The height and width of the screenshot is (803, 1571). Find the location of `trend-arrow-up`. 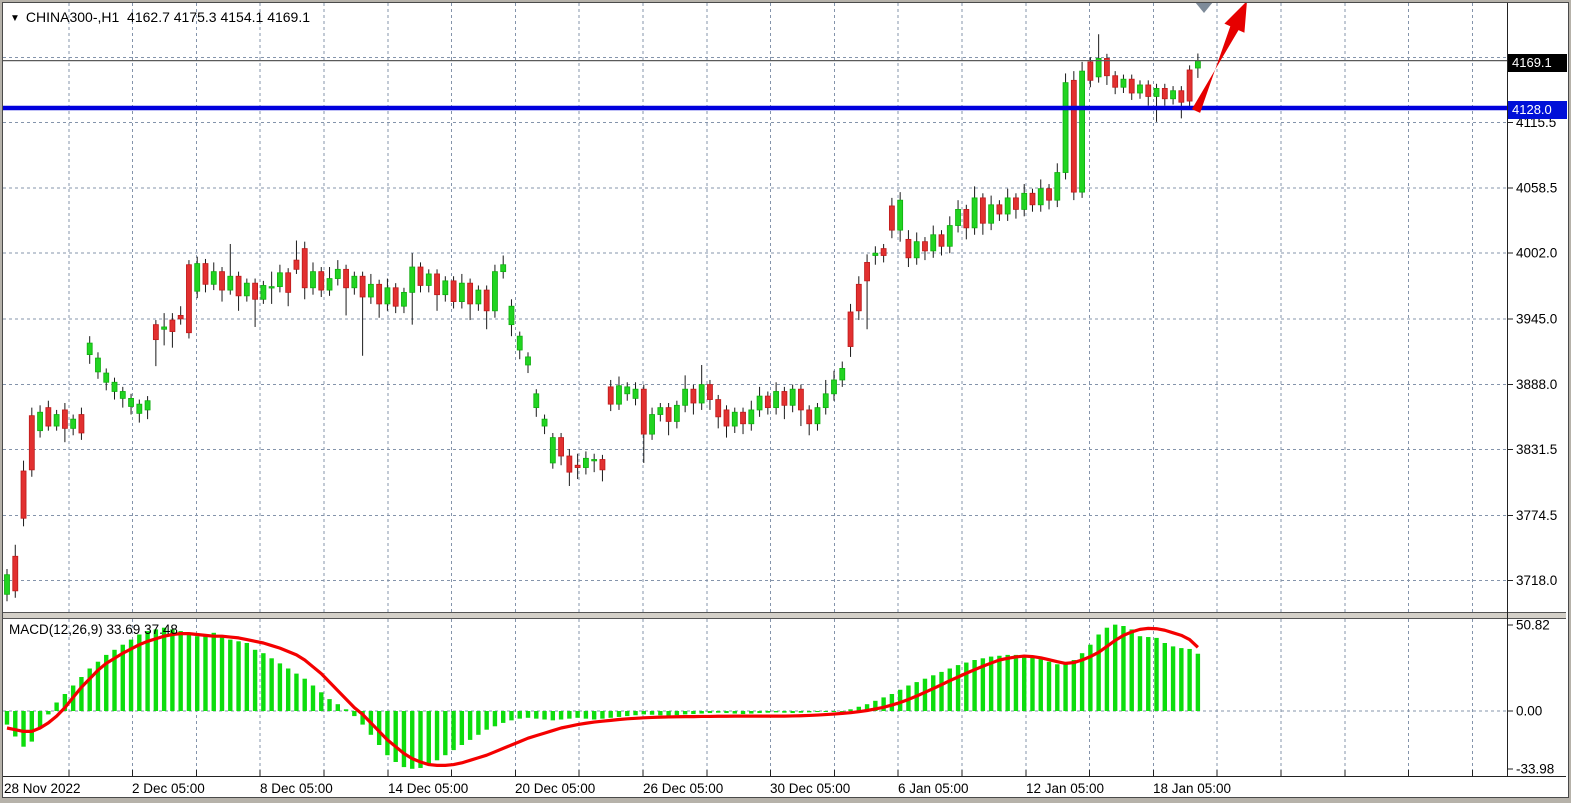

trend-arrow-up is located at coordinates (1219, 58).